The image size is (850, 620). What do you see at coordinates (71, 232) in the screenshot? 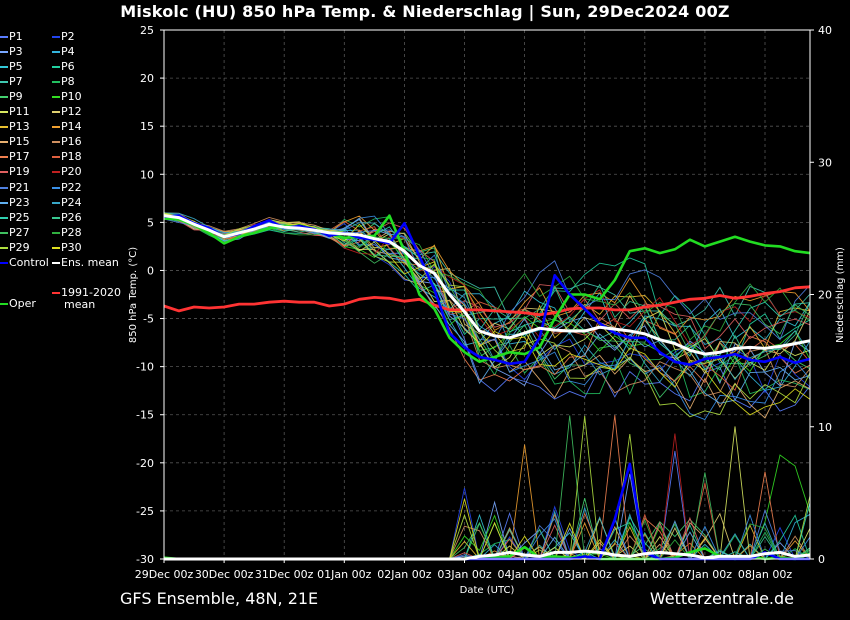
I see `legend-label: P28` at bounding box center [71, 232].